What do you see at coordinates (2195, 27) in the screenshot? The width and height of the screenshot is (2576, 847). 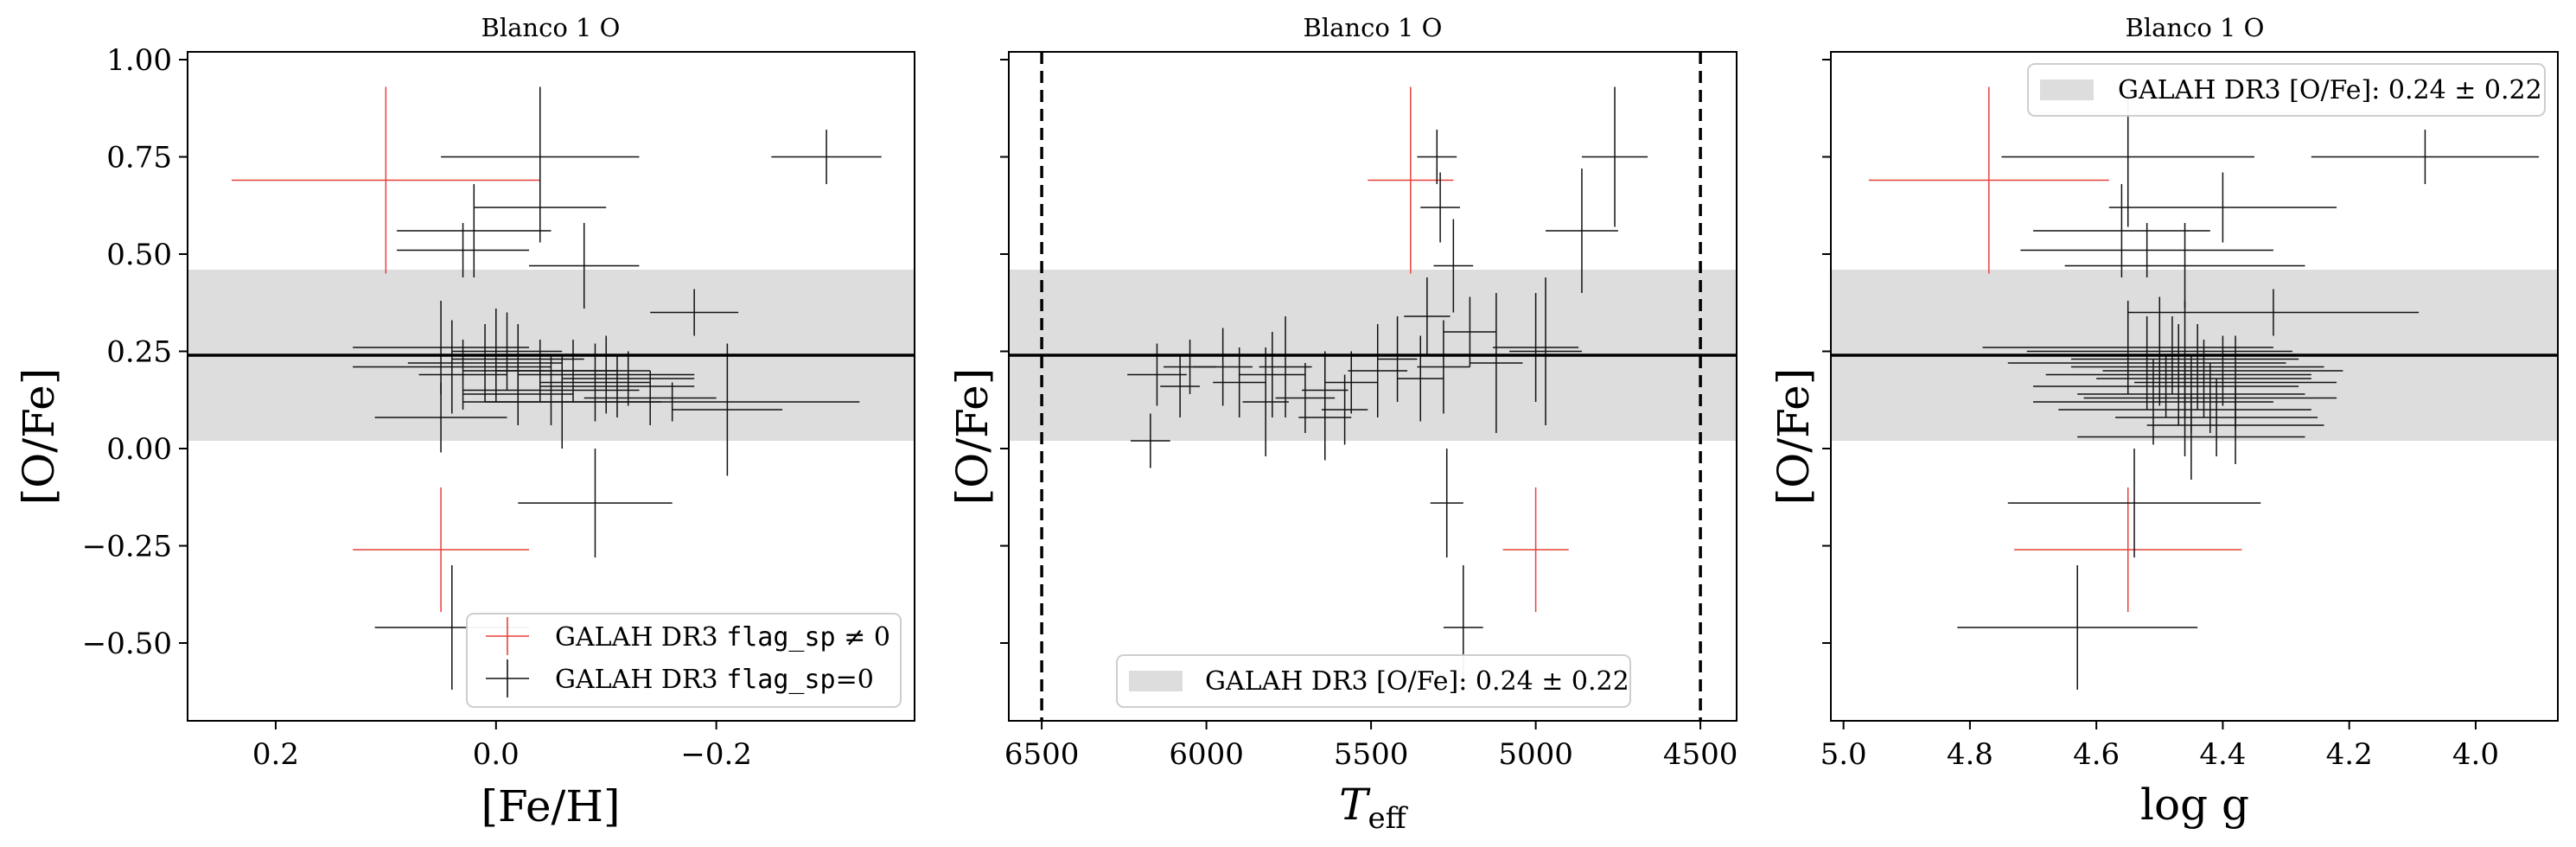 I see `panel-logg-title: Blanco 1 O` at bounding box center [2195, 27].